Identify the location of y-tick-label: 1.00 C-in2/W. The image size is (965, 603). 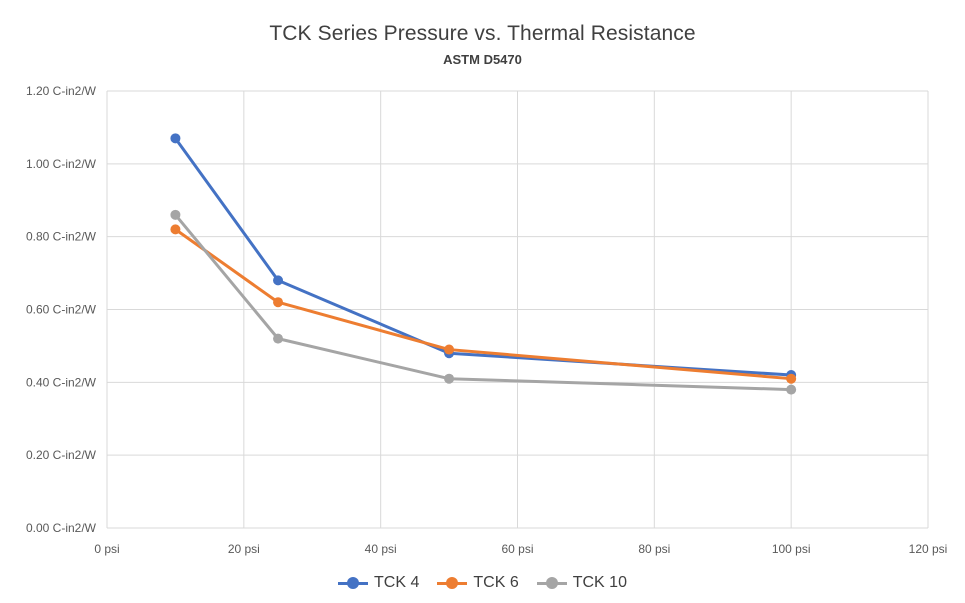
(61, 164).